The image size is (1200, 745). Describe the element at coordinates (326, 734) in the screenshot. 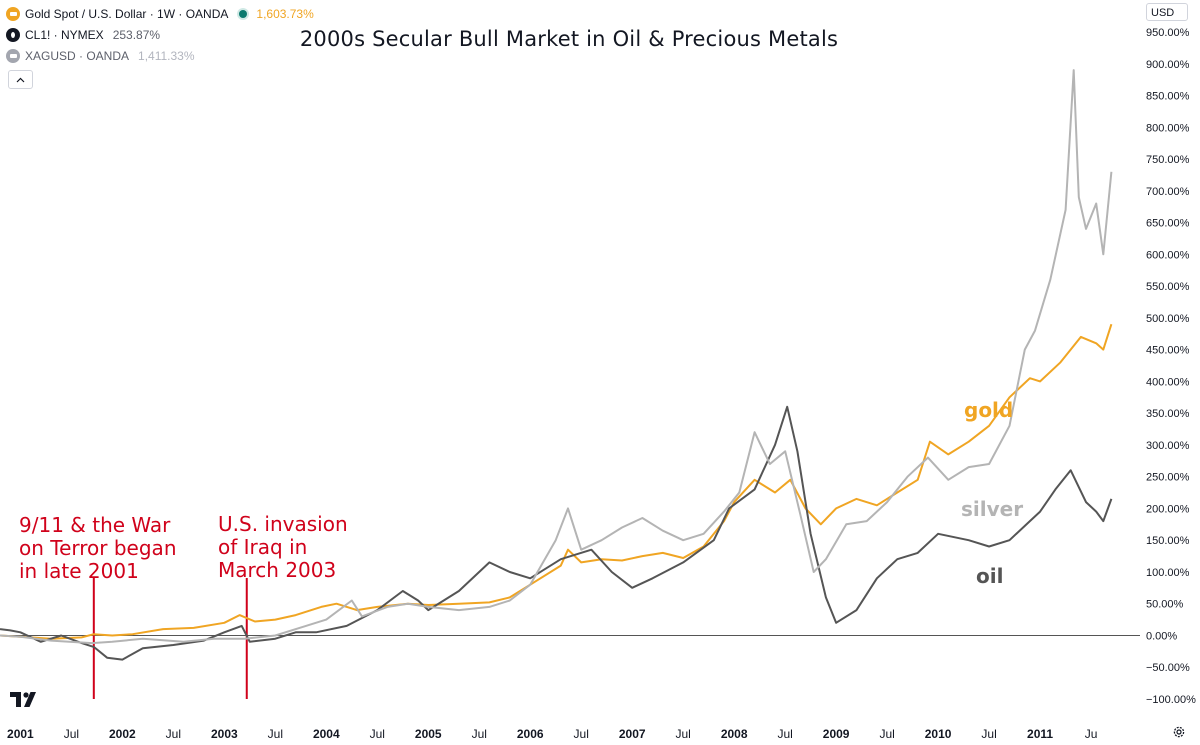

I see `x-tick-label: 2004` at that location.